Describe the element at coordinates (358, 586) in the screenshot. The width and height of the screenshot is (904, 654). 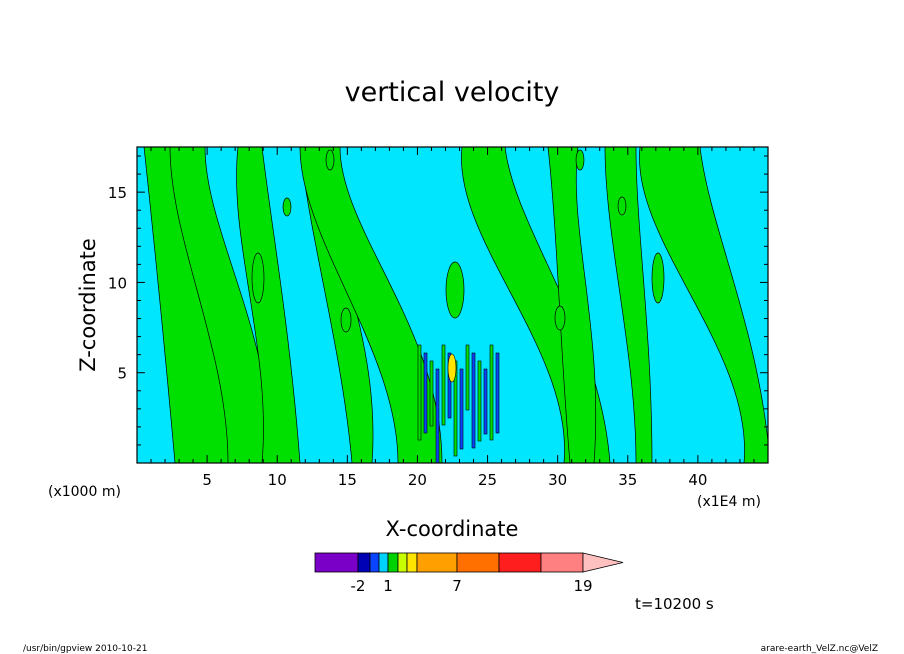
I see `colorbar-tick-label: -2` at that location.